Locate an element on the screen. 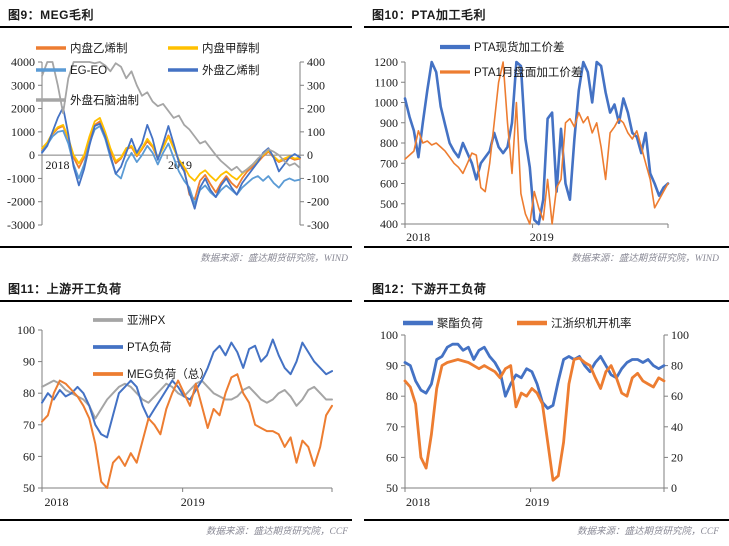  legend-label-0: 内盘乙烯制 is located at coordinates (99, 48).